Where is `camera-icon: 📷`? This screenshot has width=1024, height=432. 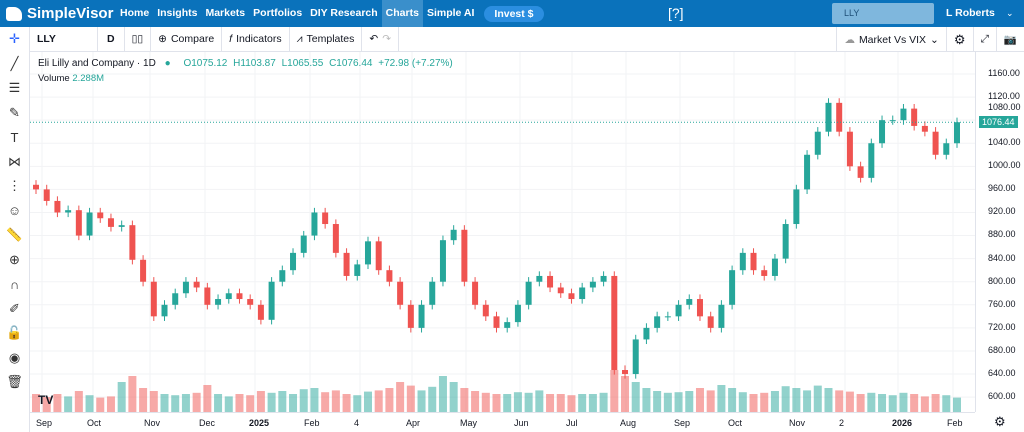 camera-icon: 📷 is located at coordinates (1010, 40).